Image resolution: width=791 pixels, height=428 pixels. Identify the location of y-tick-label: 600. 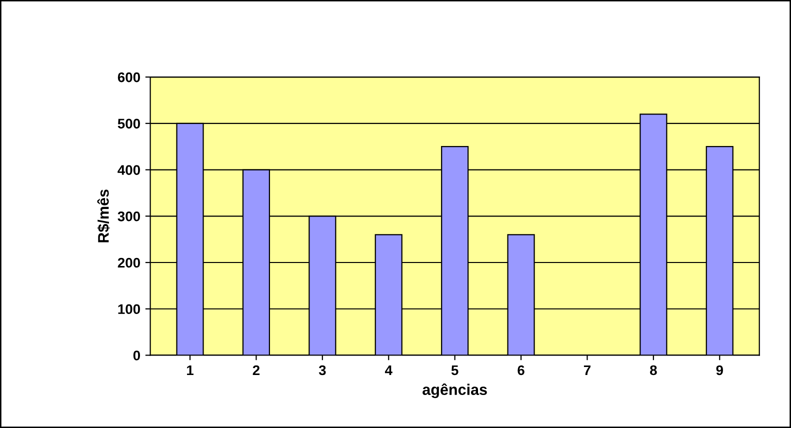
(129, 77).